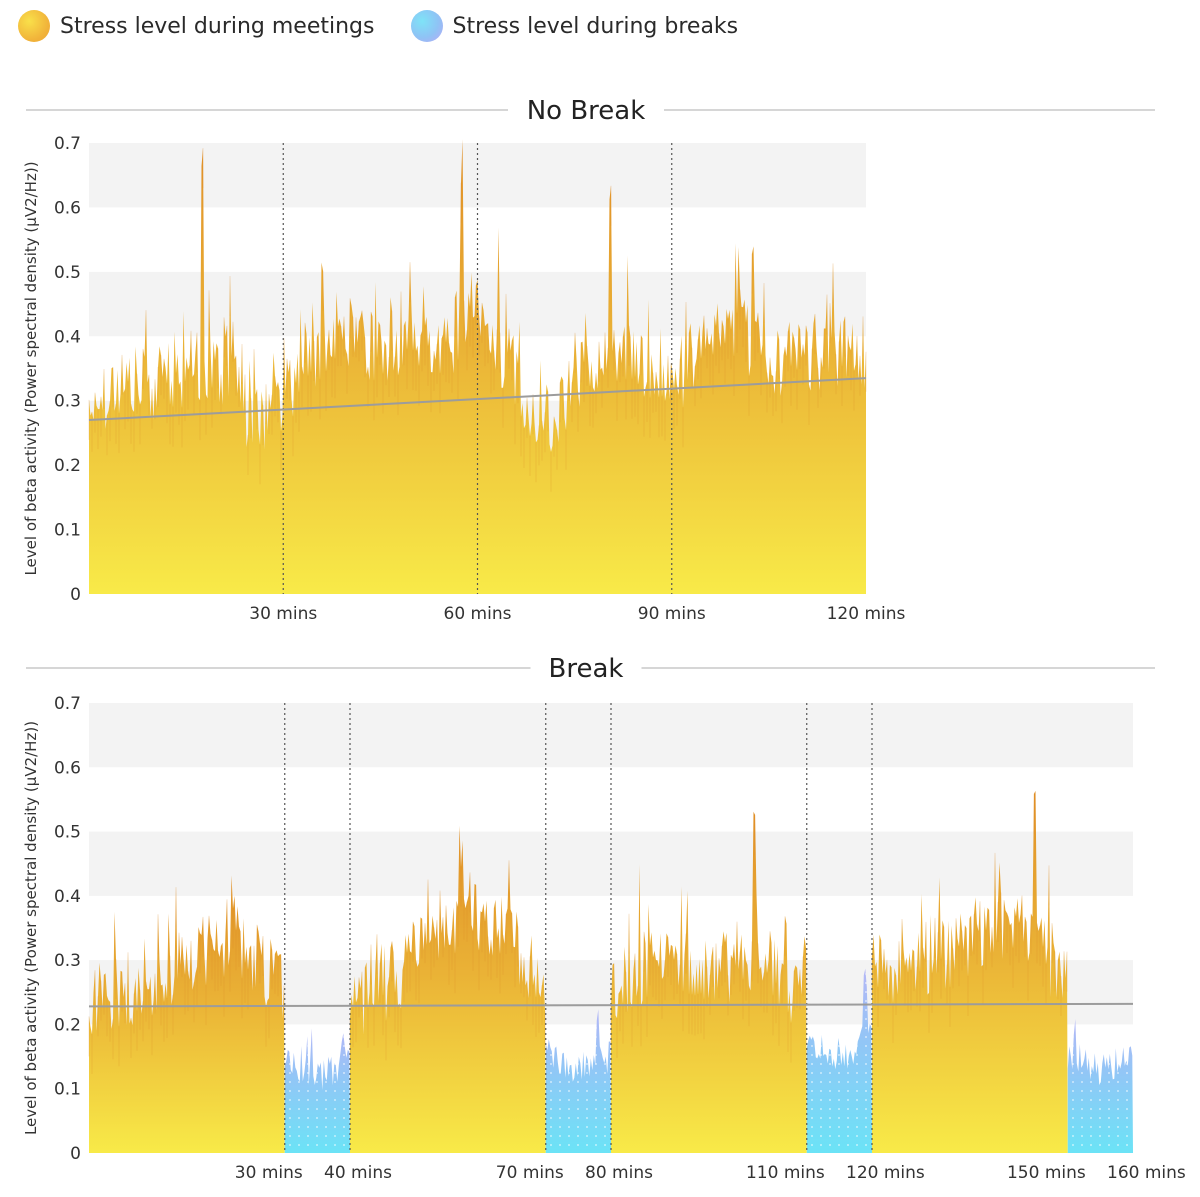 This screenshot has width=1200, height=1197. Describe the element at coordinates (785, 1173) in the screenshot. I see `x-tick-label: 110 mins` at that location.